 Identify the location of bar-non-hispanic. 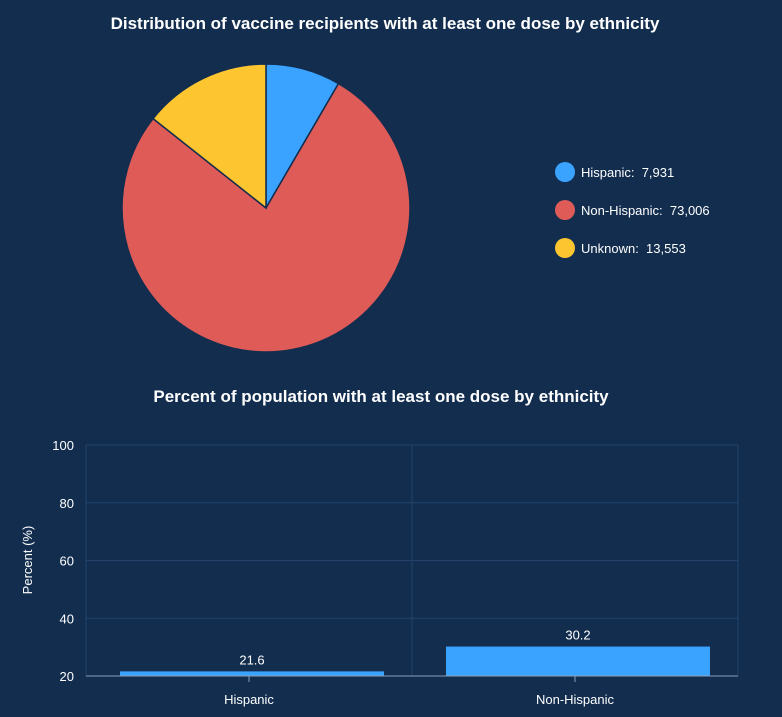
(578, 661).